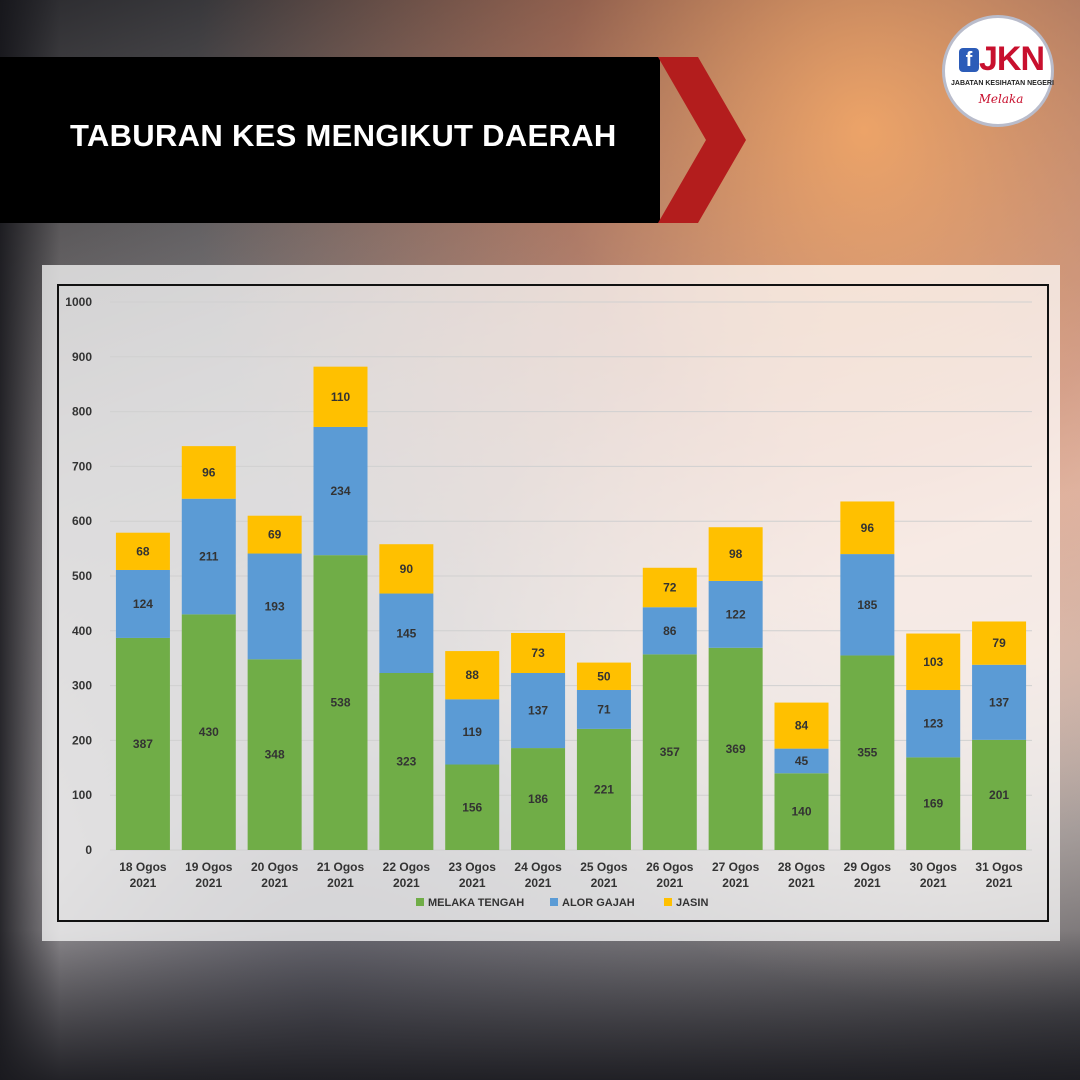  Describe the element at coordinates (82, 466) in the screenshot. I see `y-tick-label: 700` at that location.